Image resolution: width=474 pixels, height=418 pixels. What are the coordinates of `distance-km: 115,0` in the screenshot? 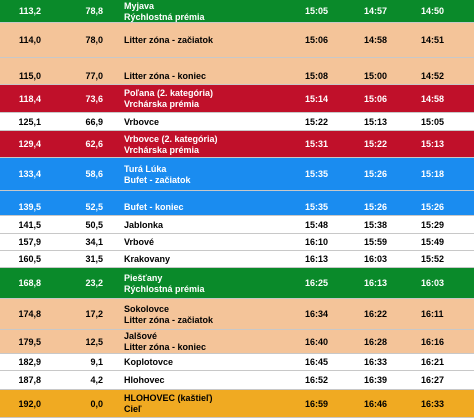 It's located at (29, 76).